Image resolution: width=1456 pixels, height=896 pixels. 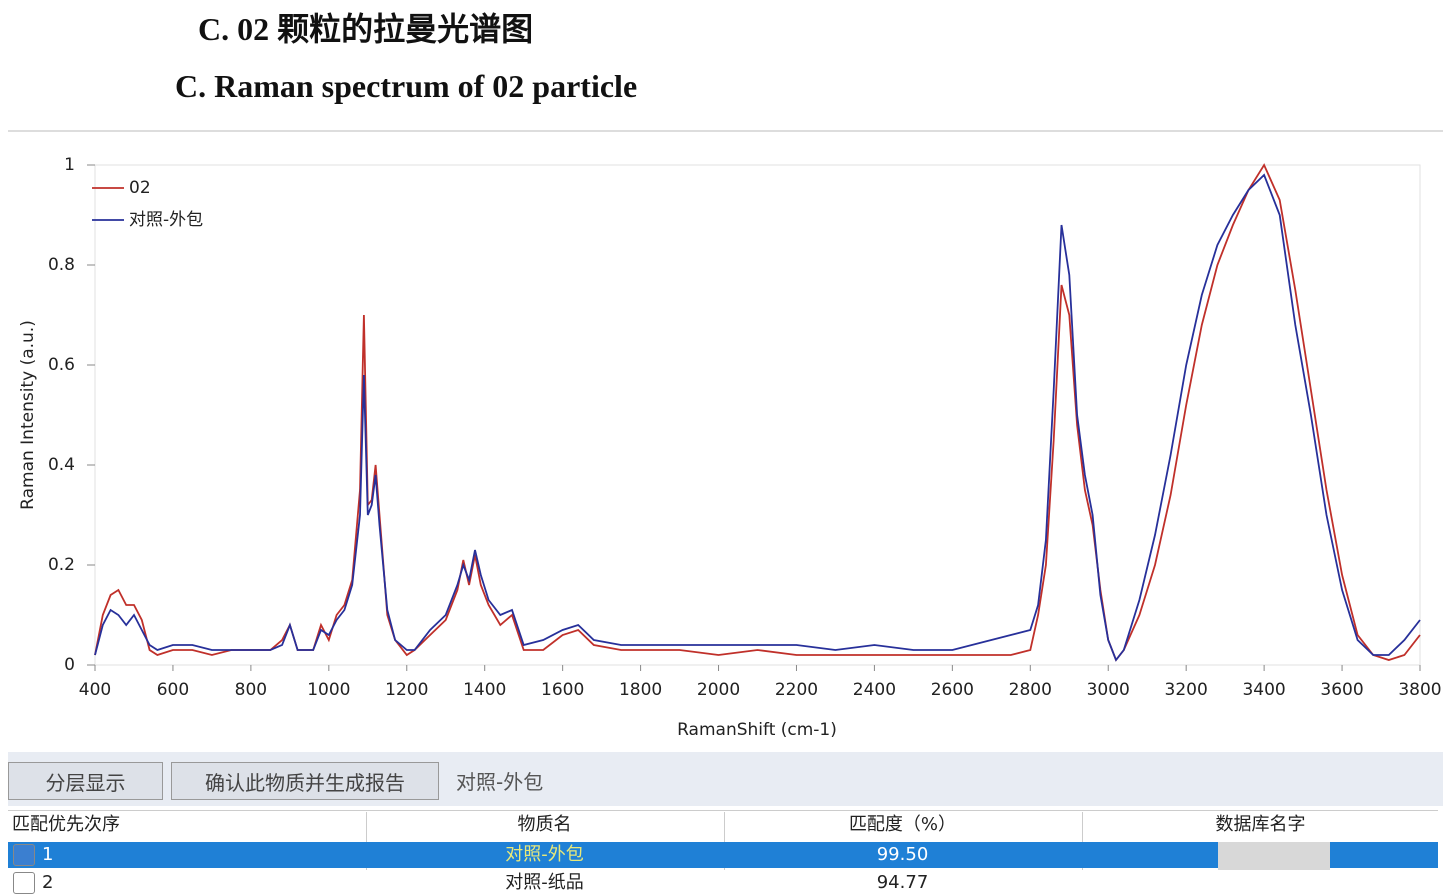 I want to click on legend-label: 02, so click(x=140, y=188).